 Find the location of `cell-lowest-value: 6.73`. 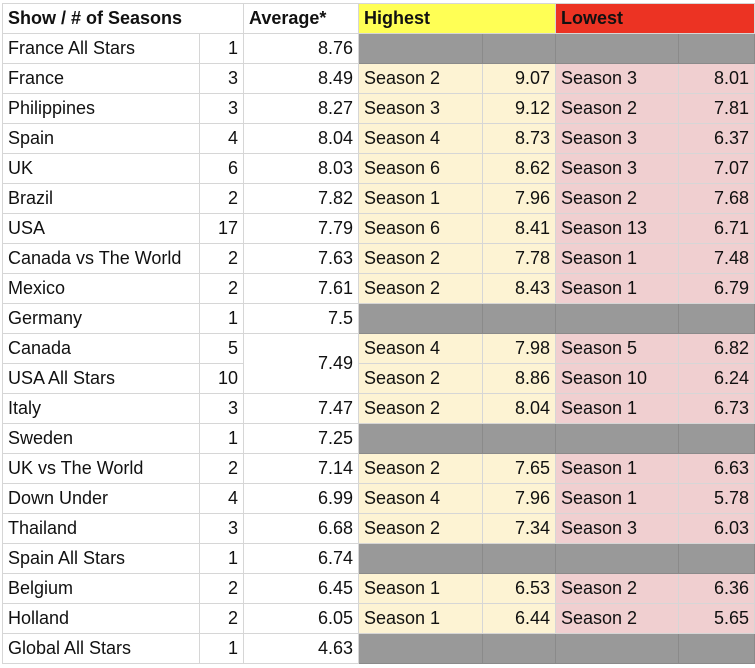

cell-lowest-value: 6.73 is located at coordinates (716, 408).